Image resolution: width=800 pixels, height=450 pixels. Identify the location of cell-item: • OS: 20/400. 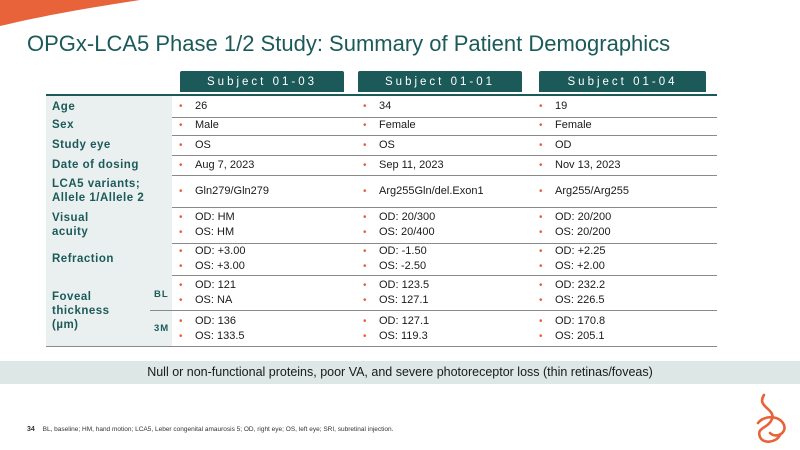
(399, 232).